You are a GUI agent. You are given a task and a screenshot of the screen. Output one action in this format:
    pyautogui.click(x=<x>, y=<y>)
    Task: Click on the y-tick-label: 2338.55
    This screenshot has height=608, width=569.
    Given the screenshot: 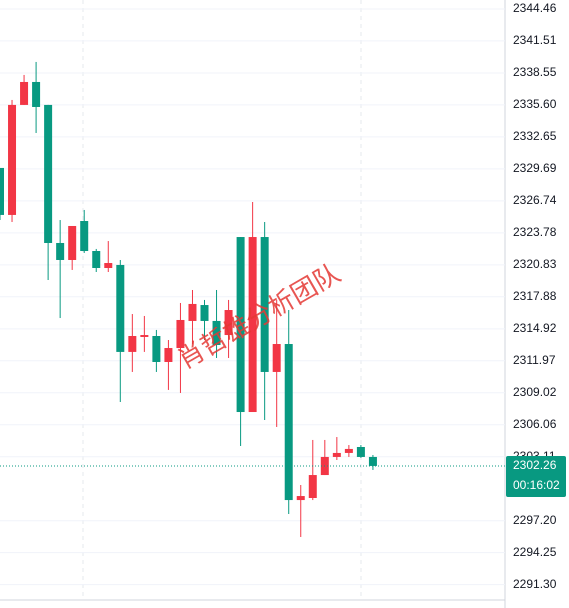 What is the action you would take?
    pyautogui.click(x=535, y=72)
    